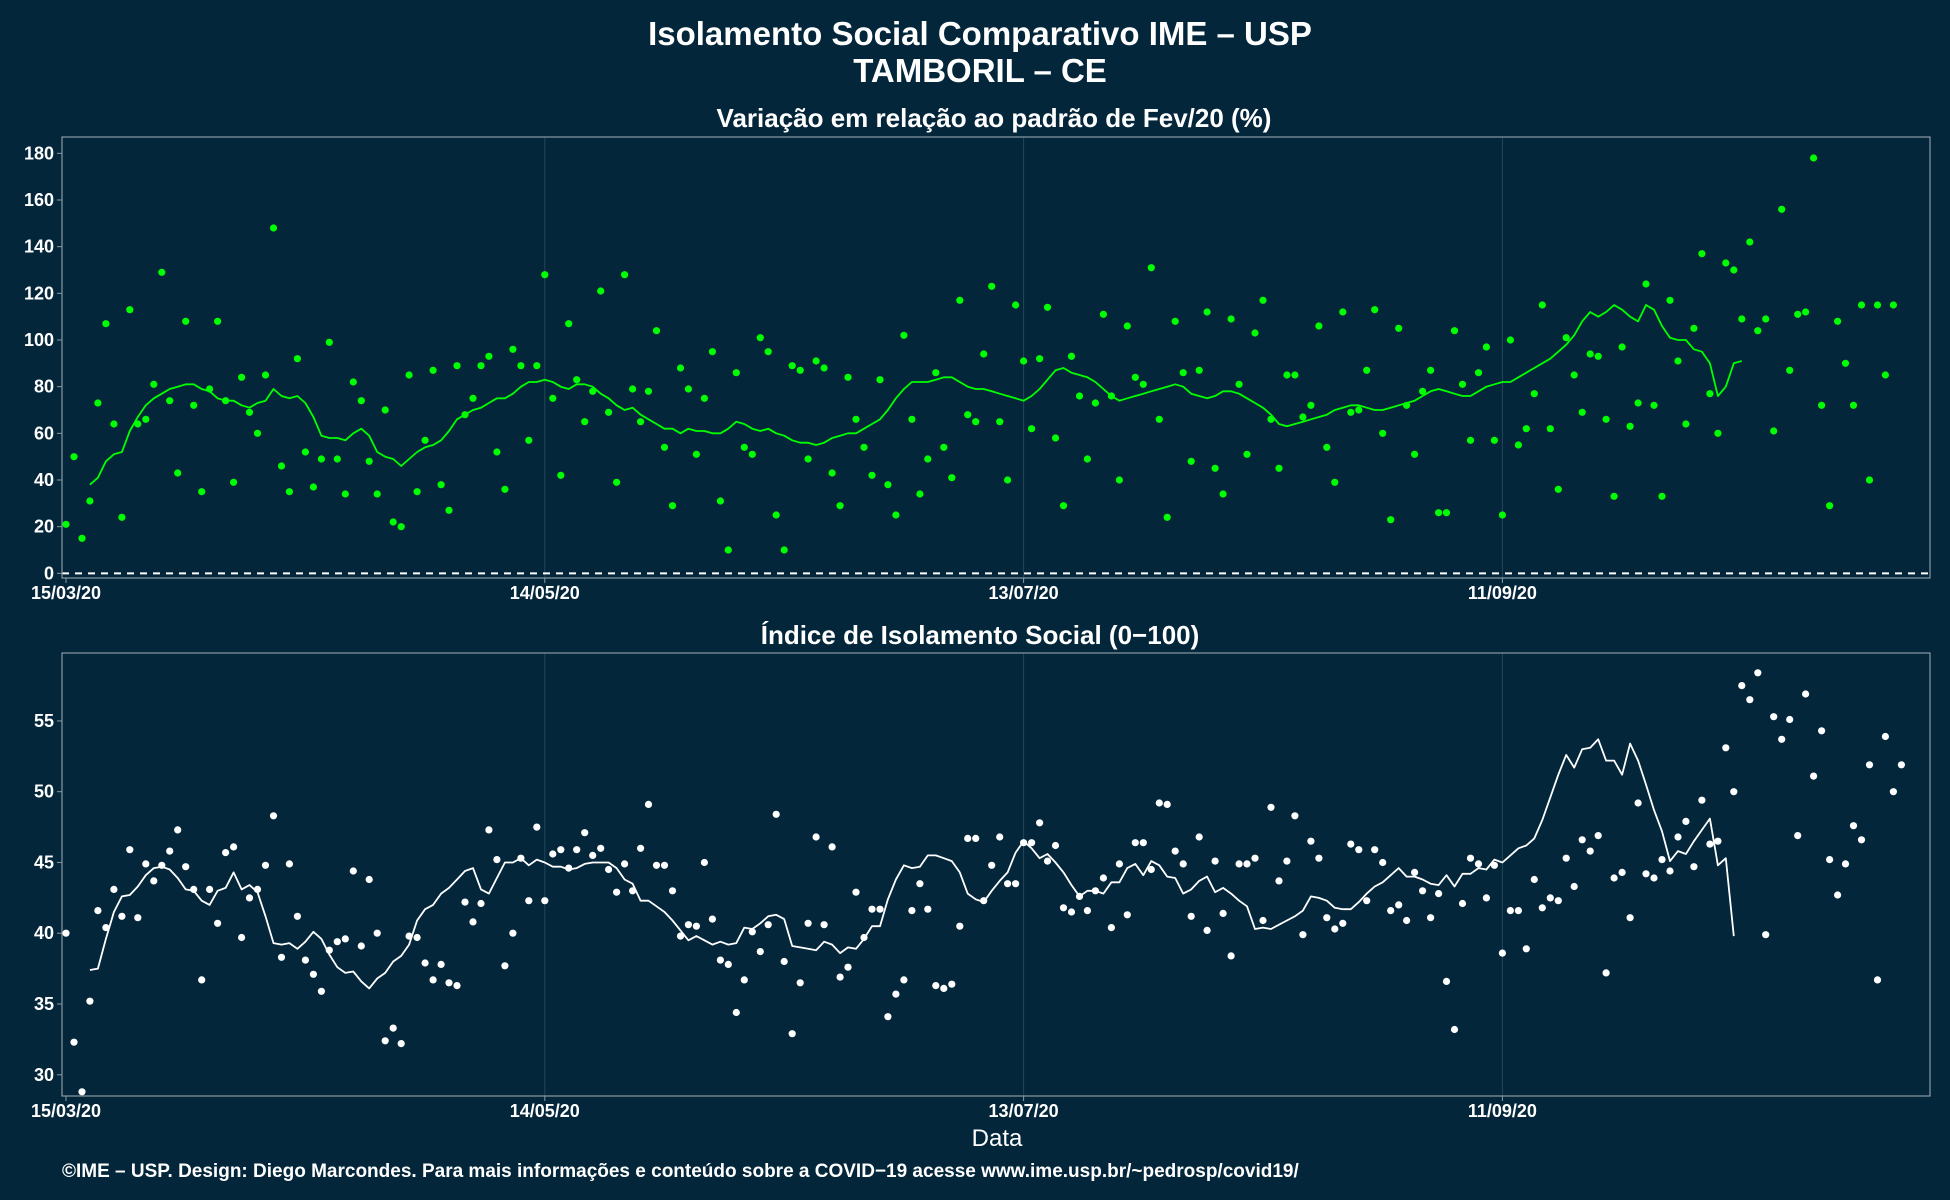  I want to click on y-tick-label: 180, so click(39, 153).